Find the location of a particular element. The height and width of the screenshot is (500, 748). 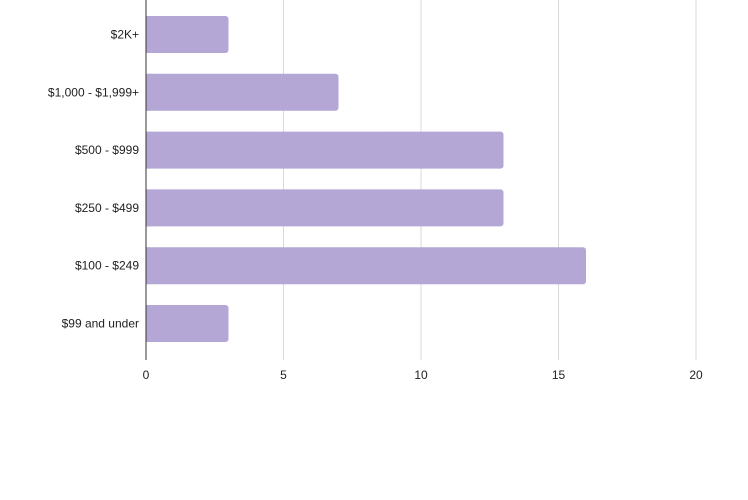

x-tick-label: 20 is located at coordinates (696, 375).